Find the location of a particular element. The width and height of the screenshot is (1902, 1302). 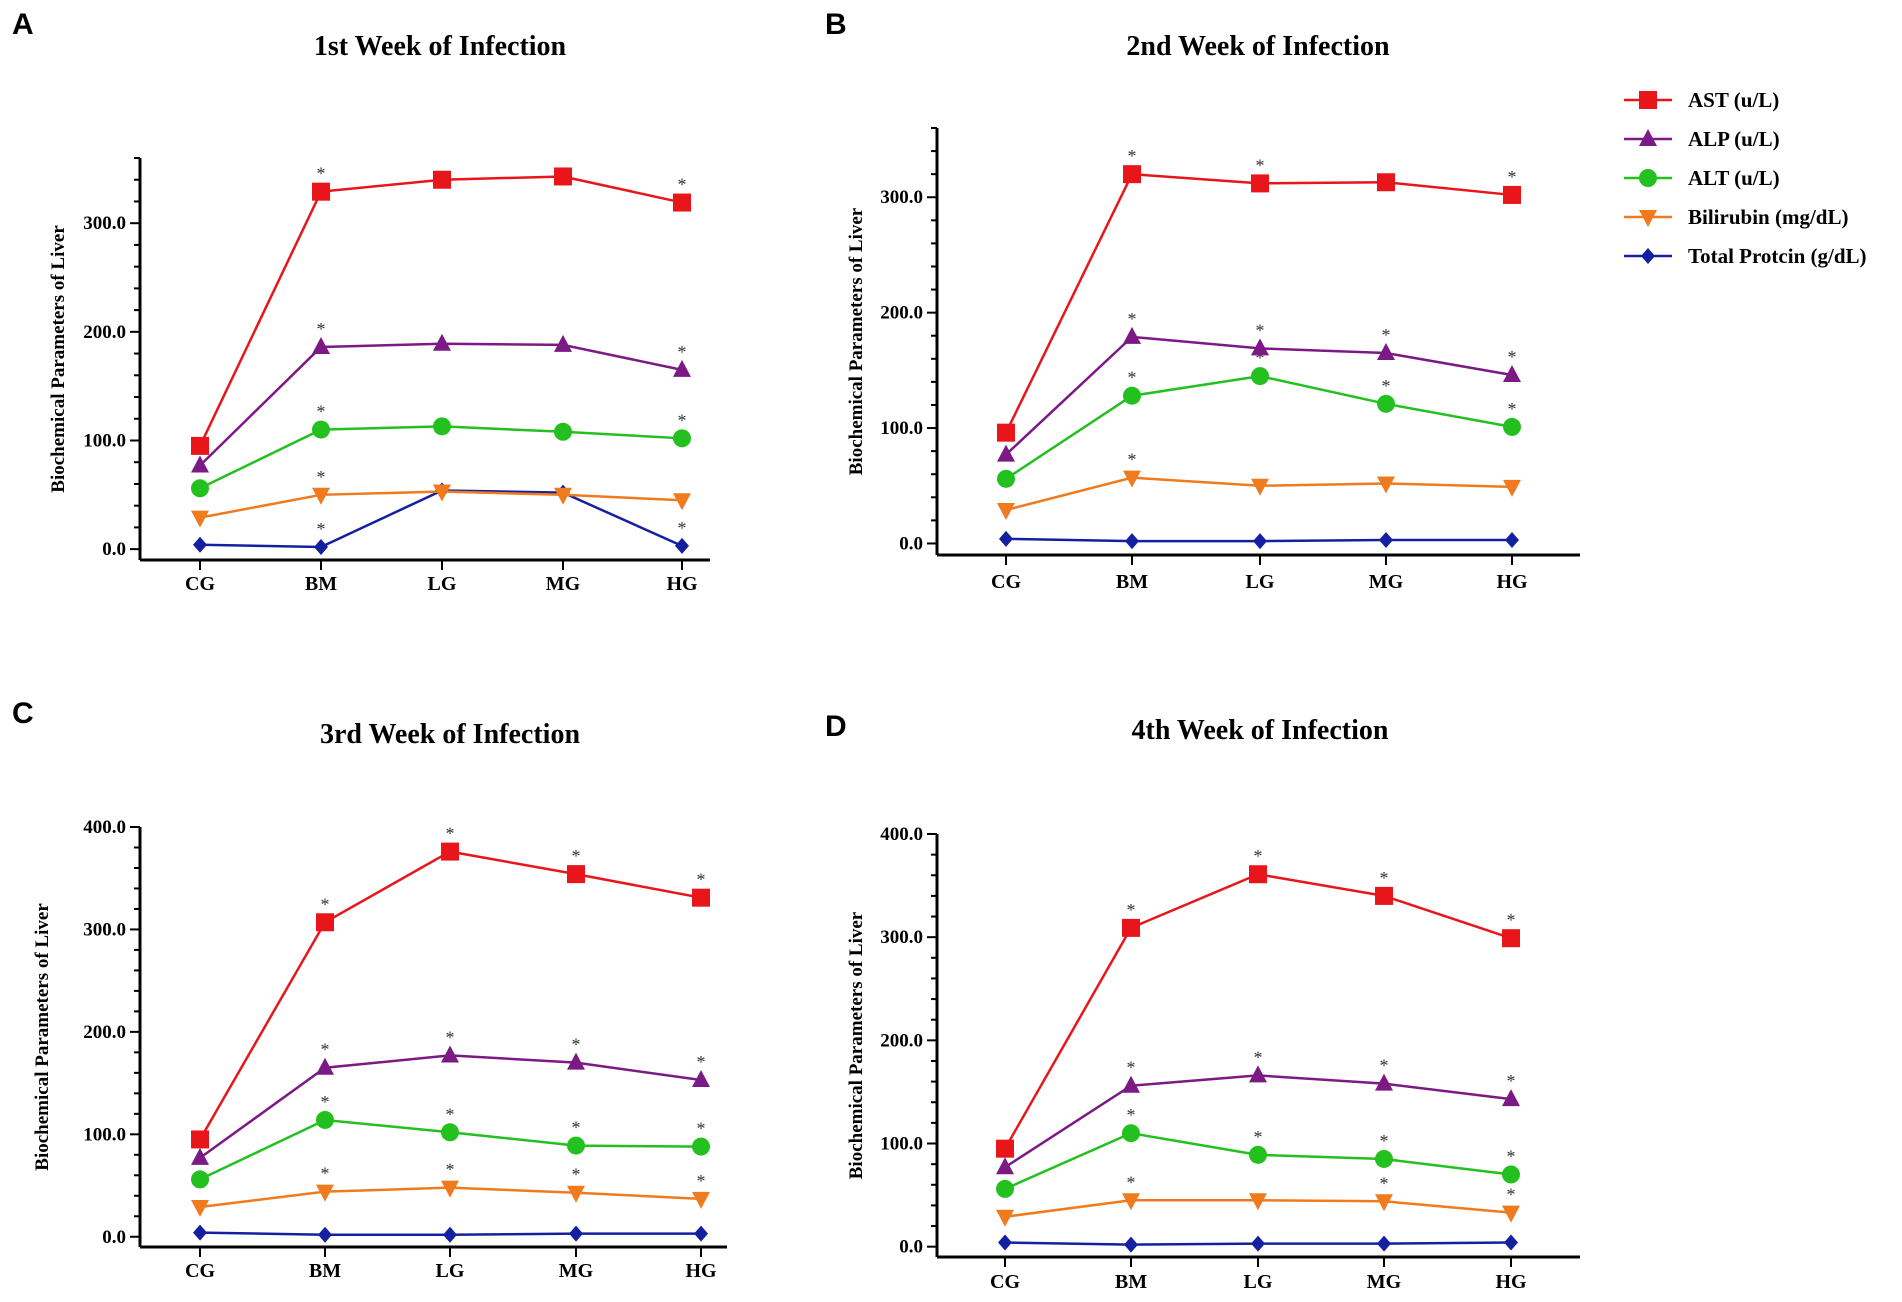

series-alt: * * is located at coordinates (441, 450).